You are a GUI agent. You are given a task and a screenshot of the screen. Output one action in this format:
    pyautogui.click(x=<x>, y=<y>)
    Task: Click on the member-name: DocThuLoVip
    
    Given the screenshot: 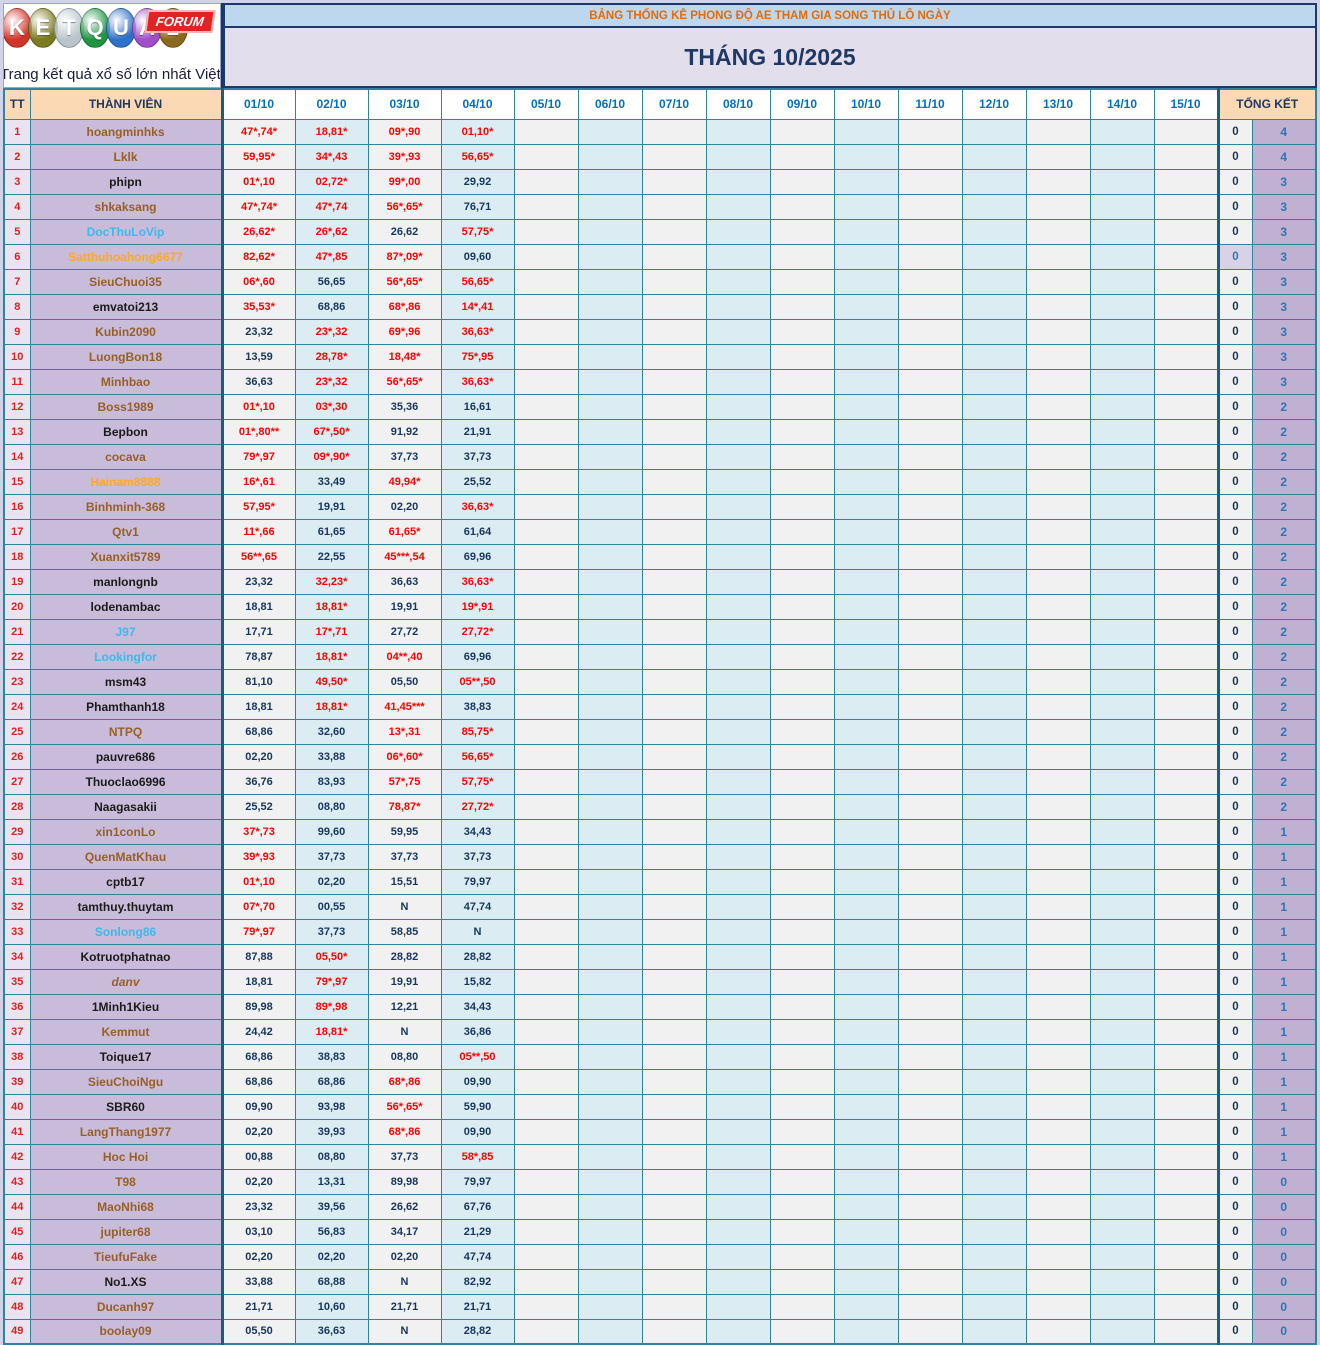 What is the action you would take?
    pyautogui.click(x=126, y=231)
    